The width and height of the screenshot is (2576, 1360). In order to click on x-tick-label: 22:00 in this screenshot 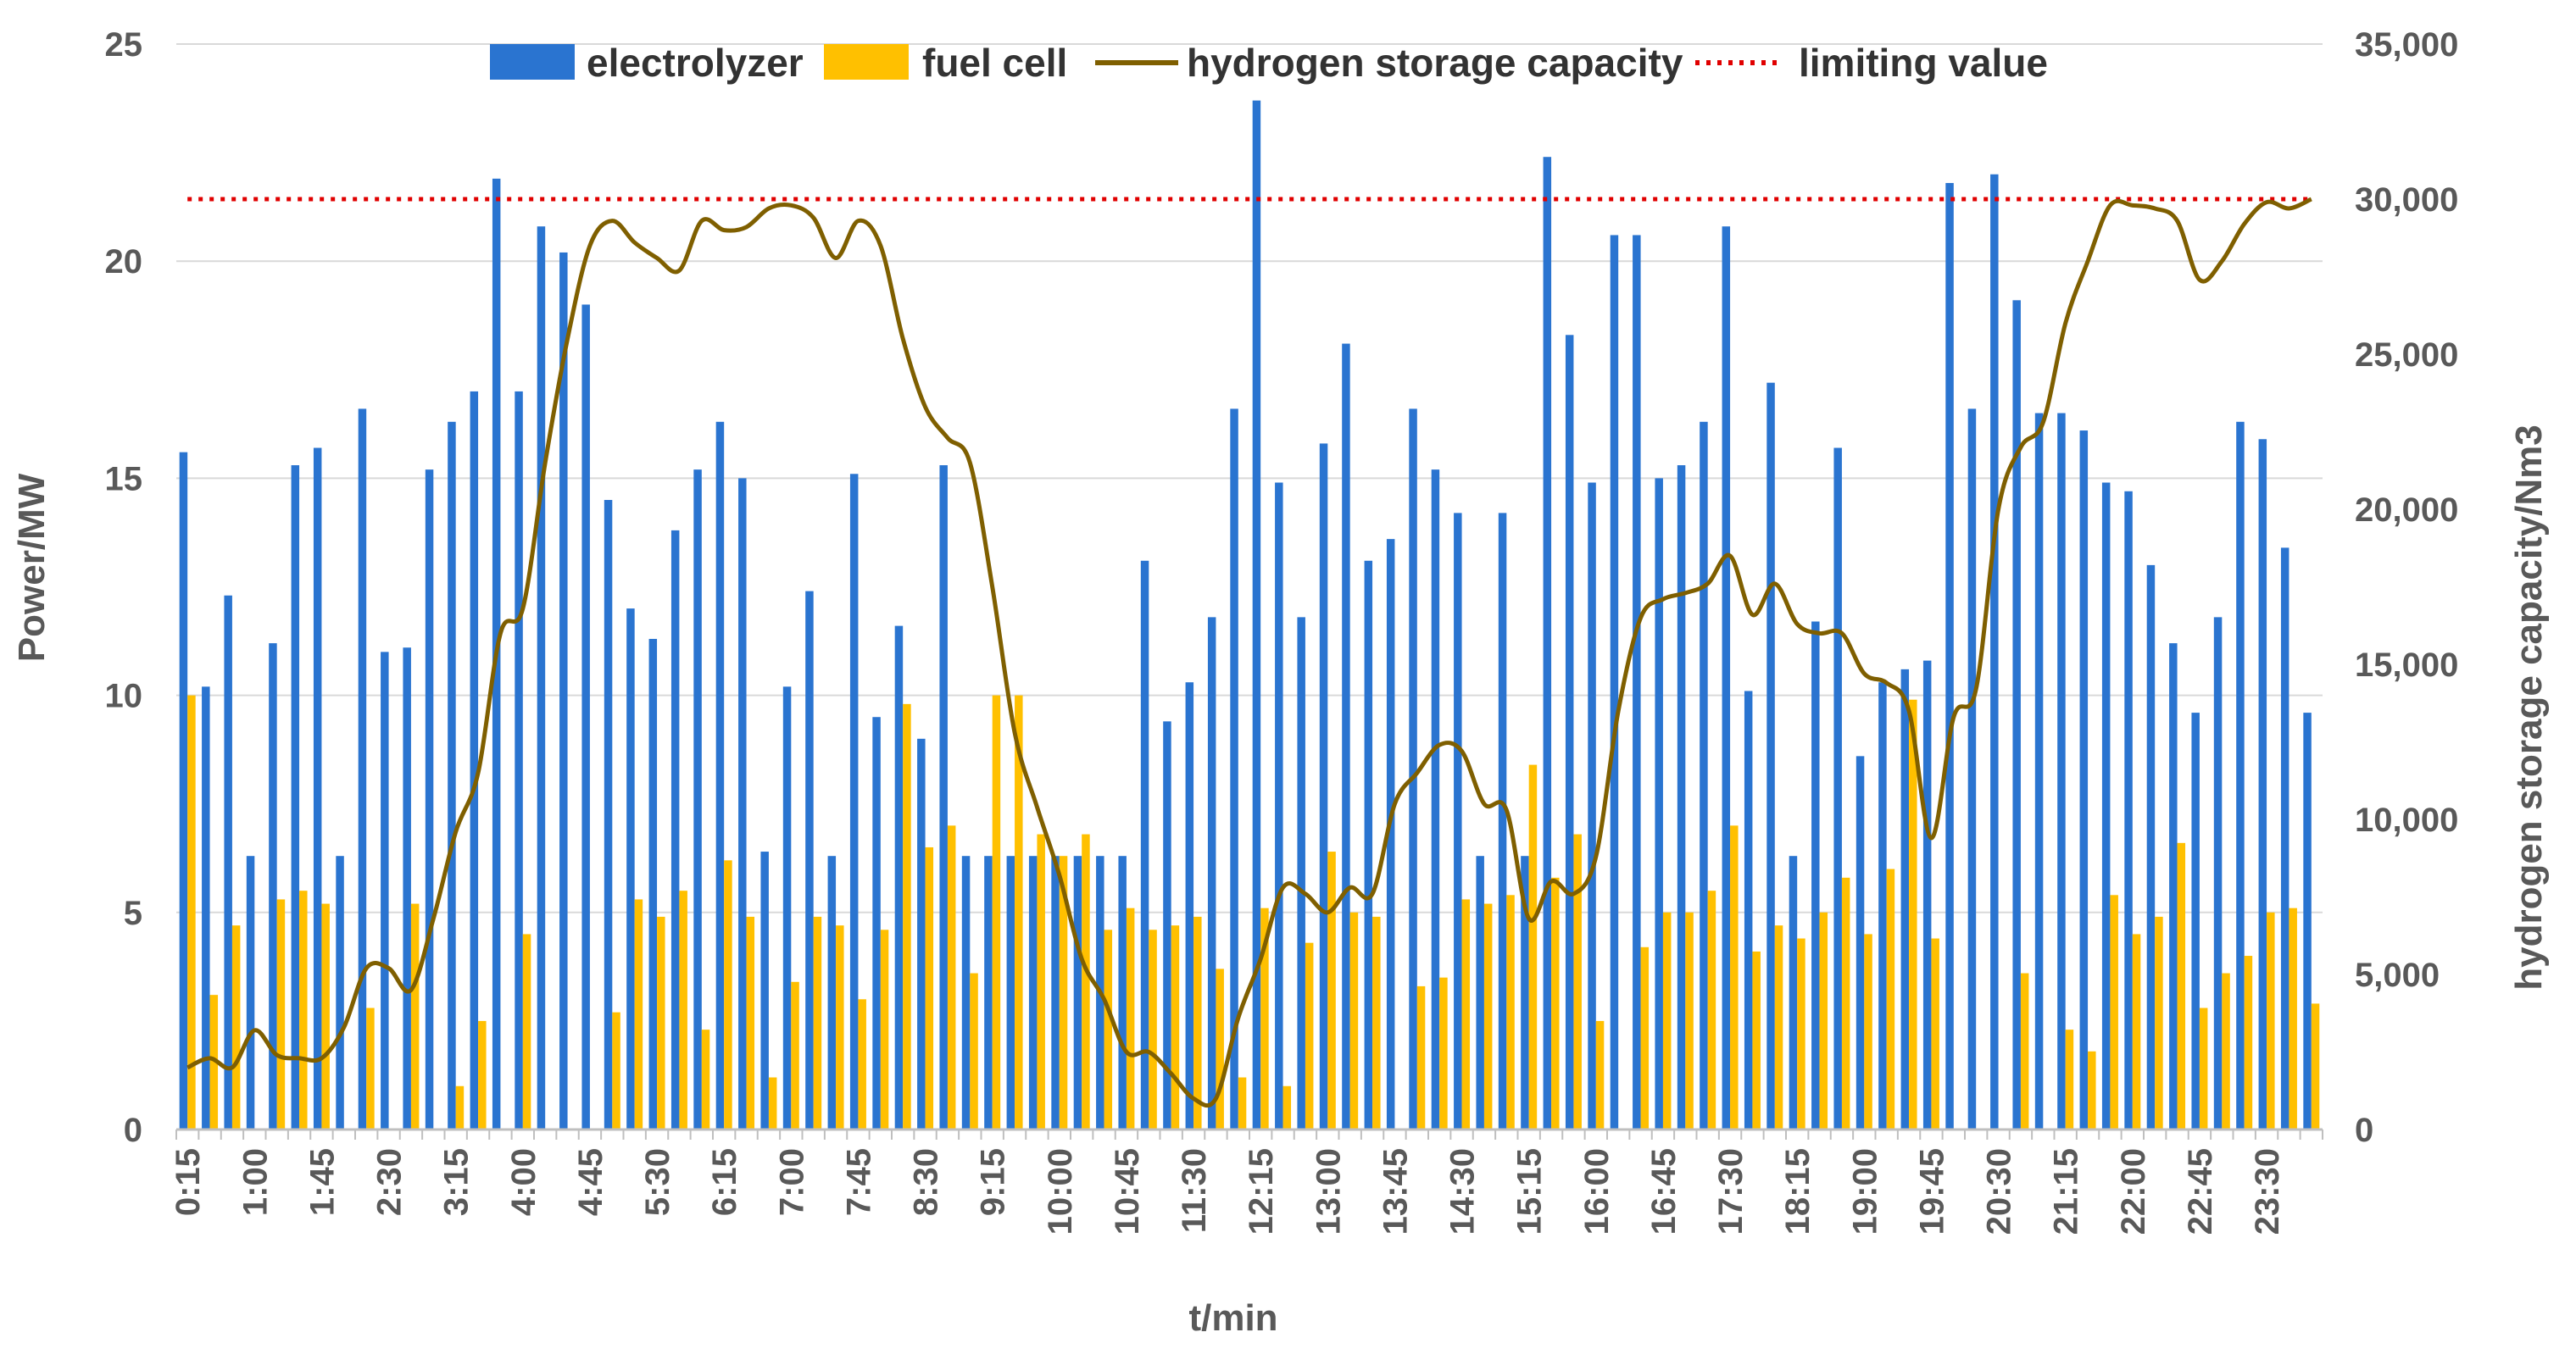, I will do `click(2133, 1191)`.